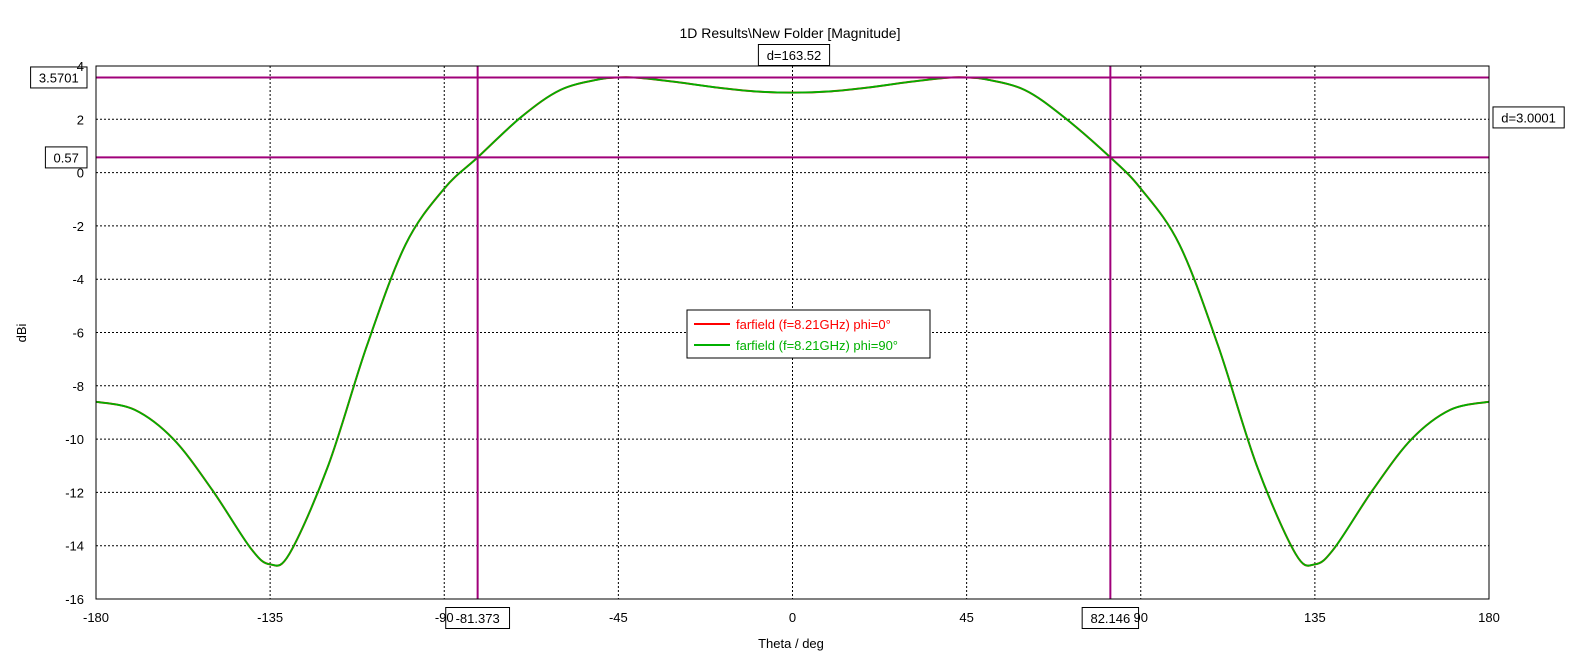 This screenshot has height=663, width=1577. I want to click on x-tick-label: 90, so click(1141, 617).